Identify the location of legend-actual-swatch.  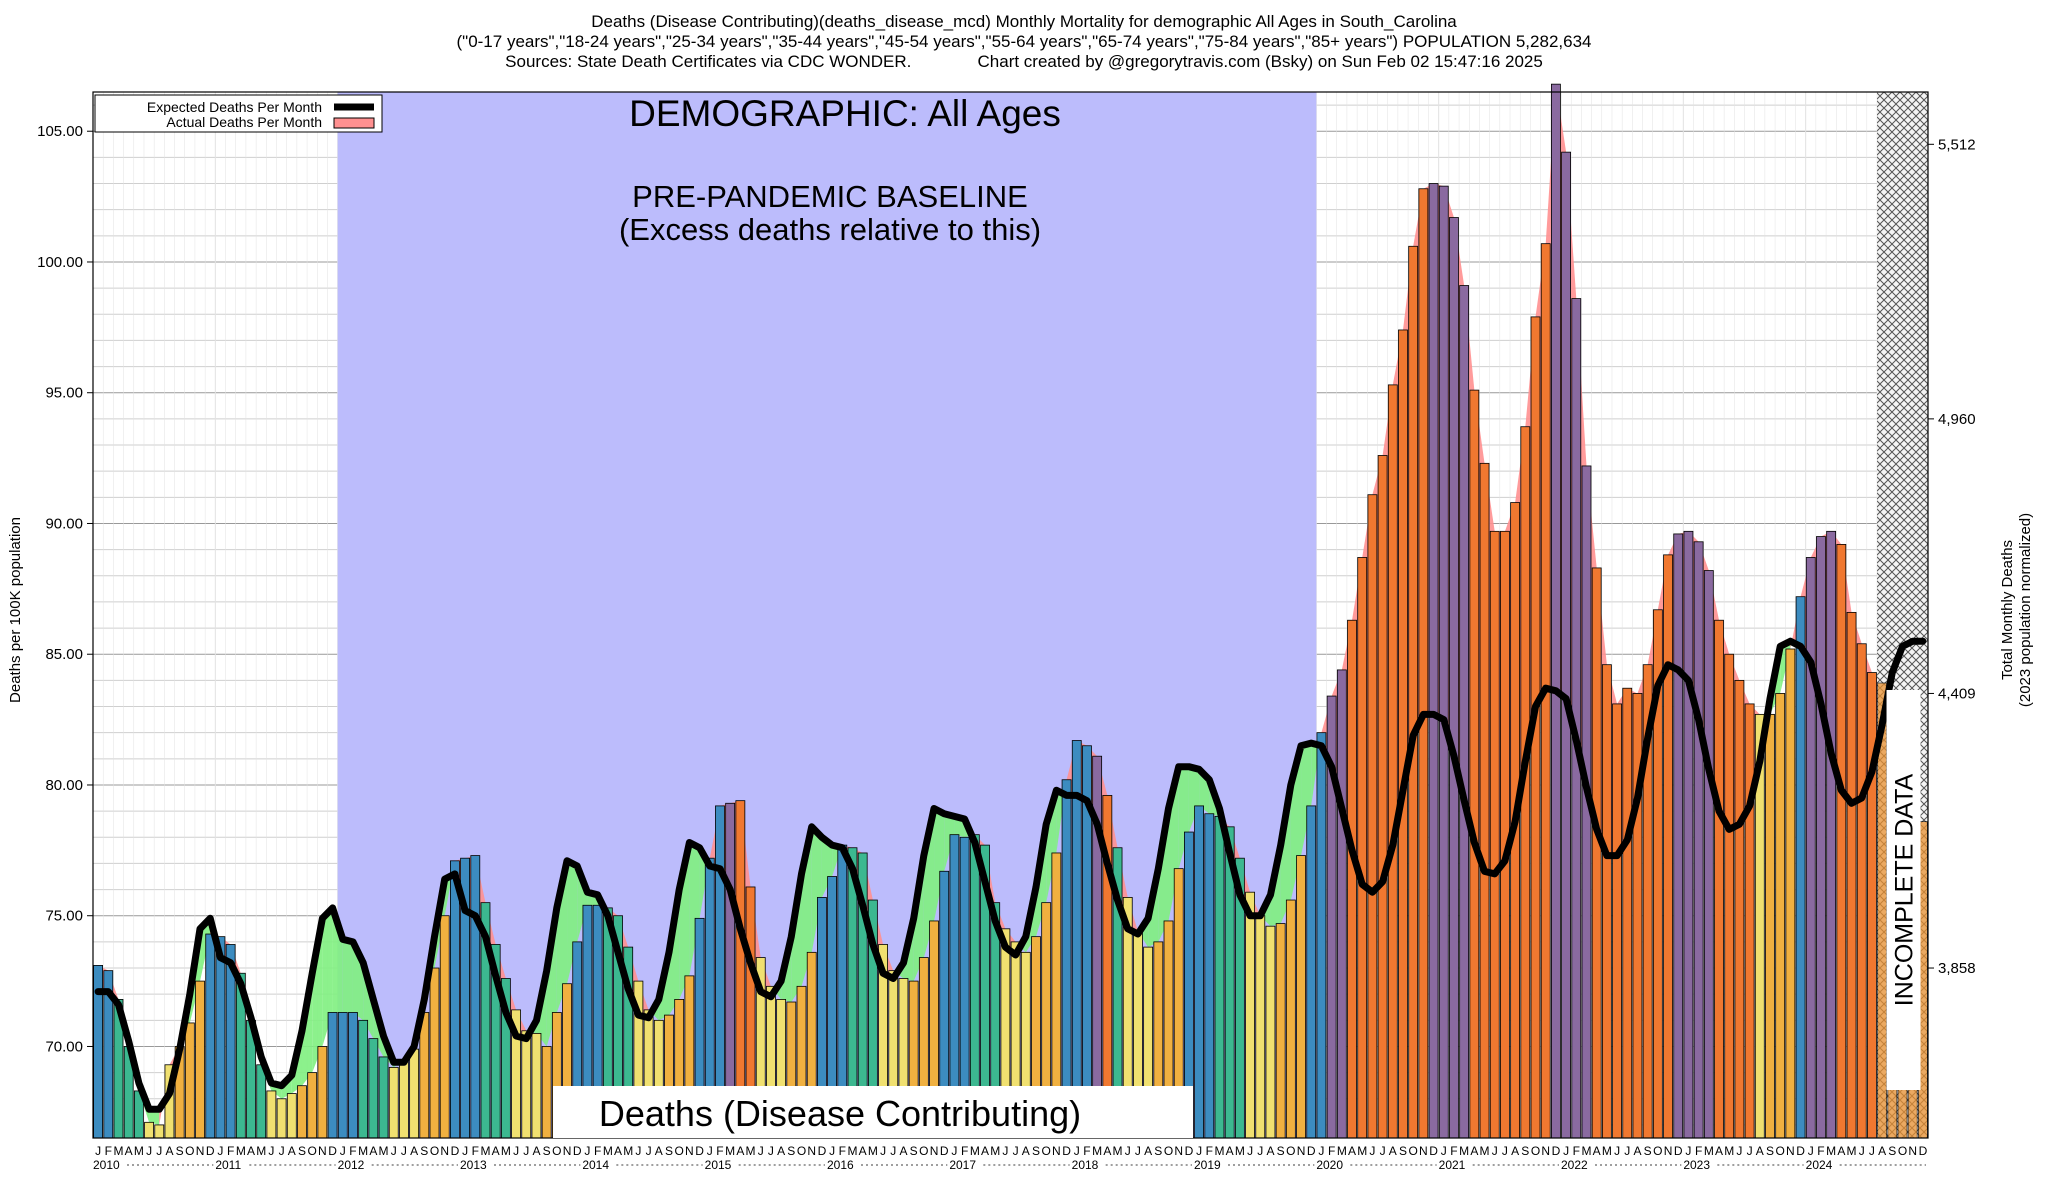
(354, 123).